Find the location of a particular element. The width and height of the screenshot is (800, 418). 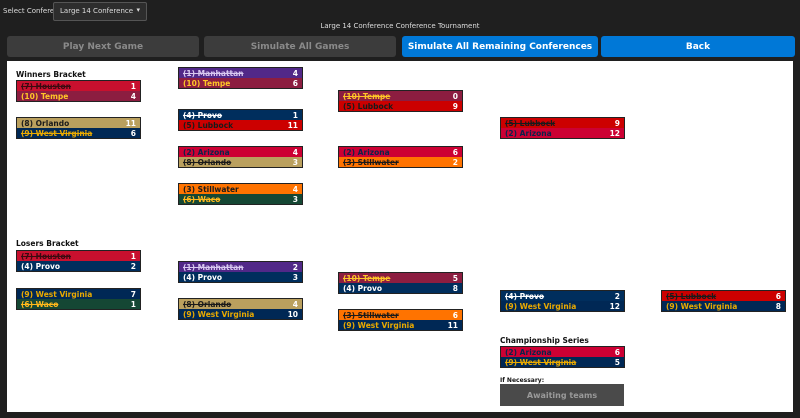

action-button: Back is located at coordinates (698, 46).